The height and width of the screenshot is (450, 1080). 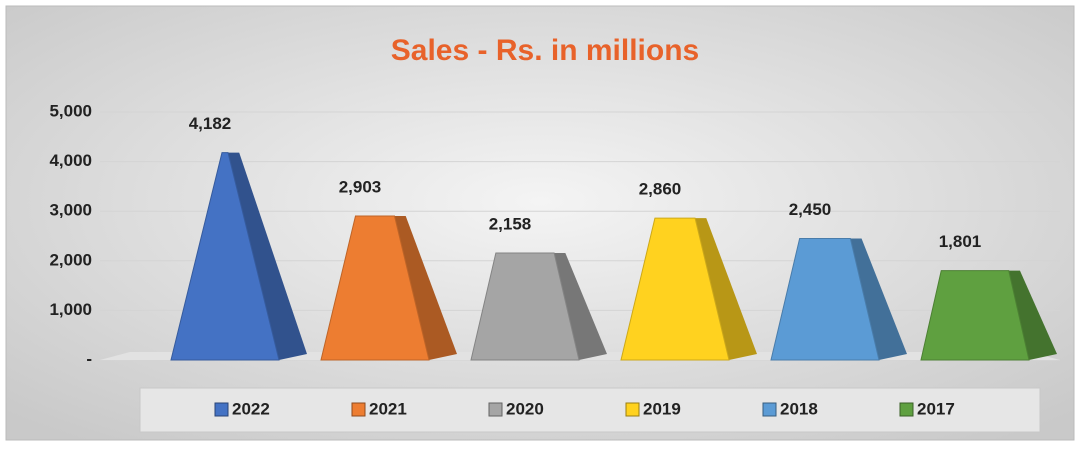 What do you see at coordinates (70, 160) in the screenshot?
I see `y-tick-label: 4,000` at bounding box center [70, 160].